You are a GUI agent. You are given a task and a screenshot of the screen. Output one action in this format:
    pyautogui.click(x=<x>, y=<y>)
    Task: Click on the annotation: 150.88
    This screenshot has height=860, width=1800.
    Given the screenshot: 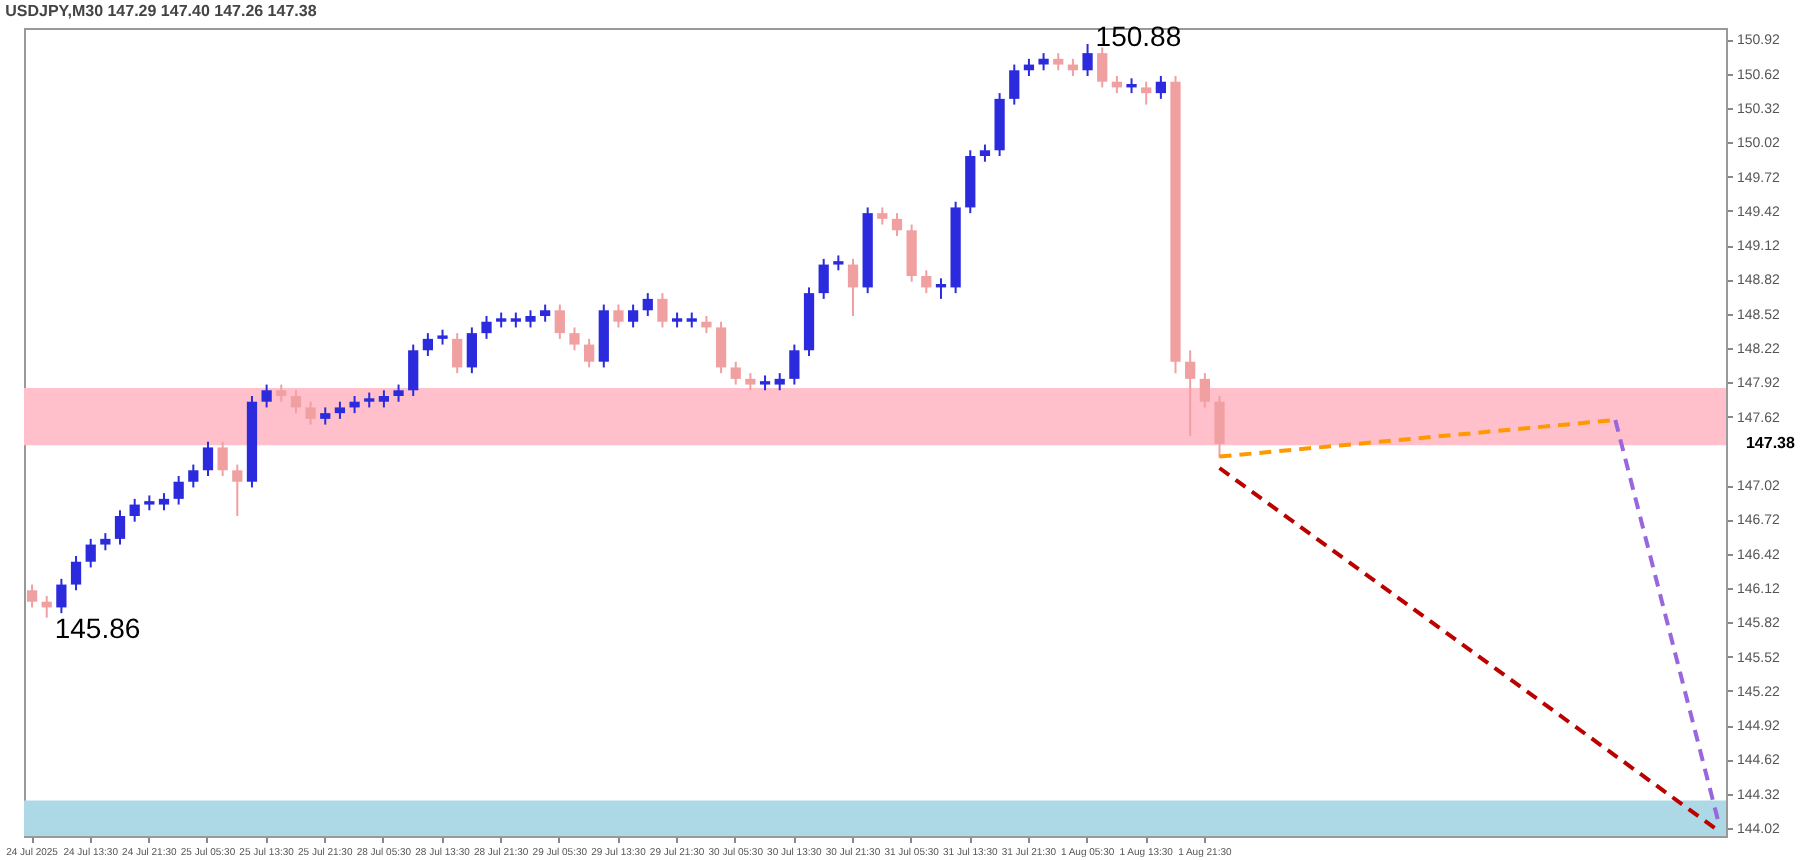 What is the action you would take?
    pyautogui.click(x=1138, y=36)
    